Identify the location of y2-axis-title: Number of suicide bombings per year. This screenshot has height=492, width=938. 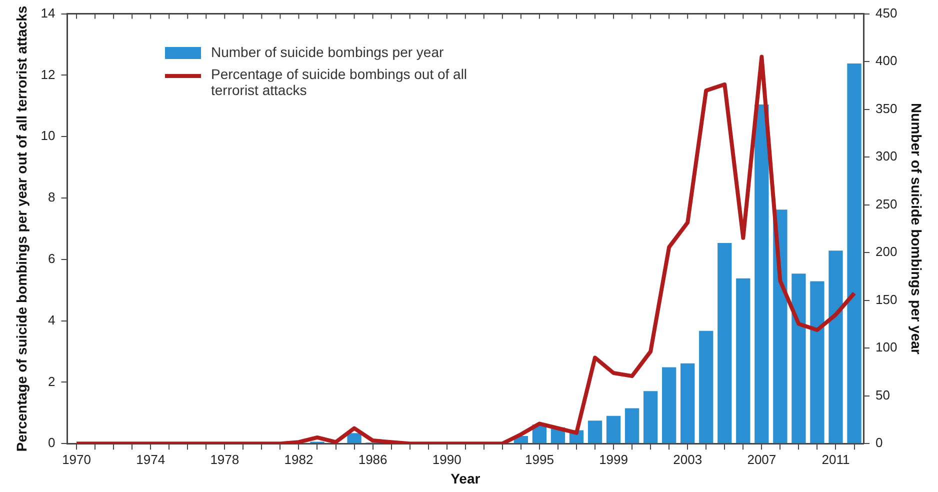
(916, 229).